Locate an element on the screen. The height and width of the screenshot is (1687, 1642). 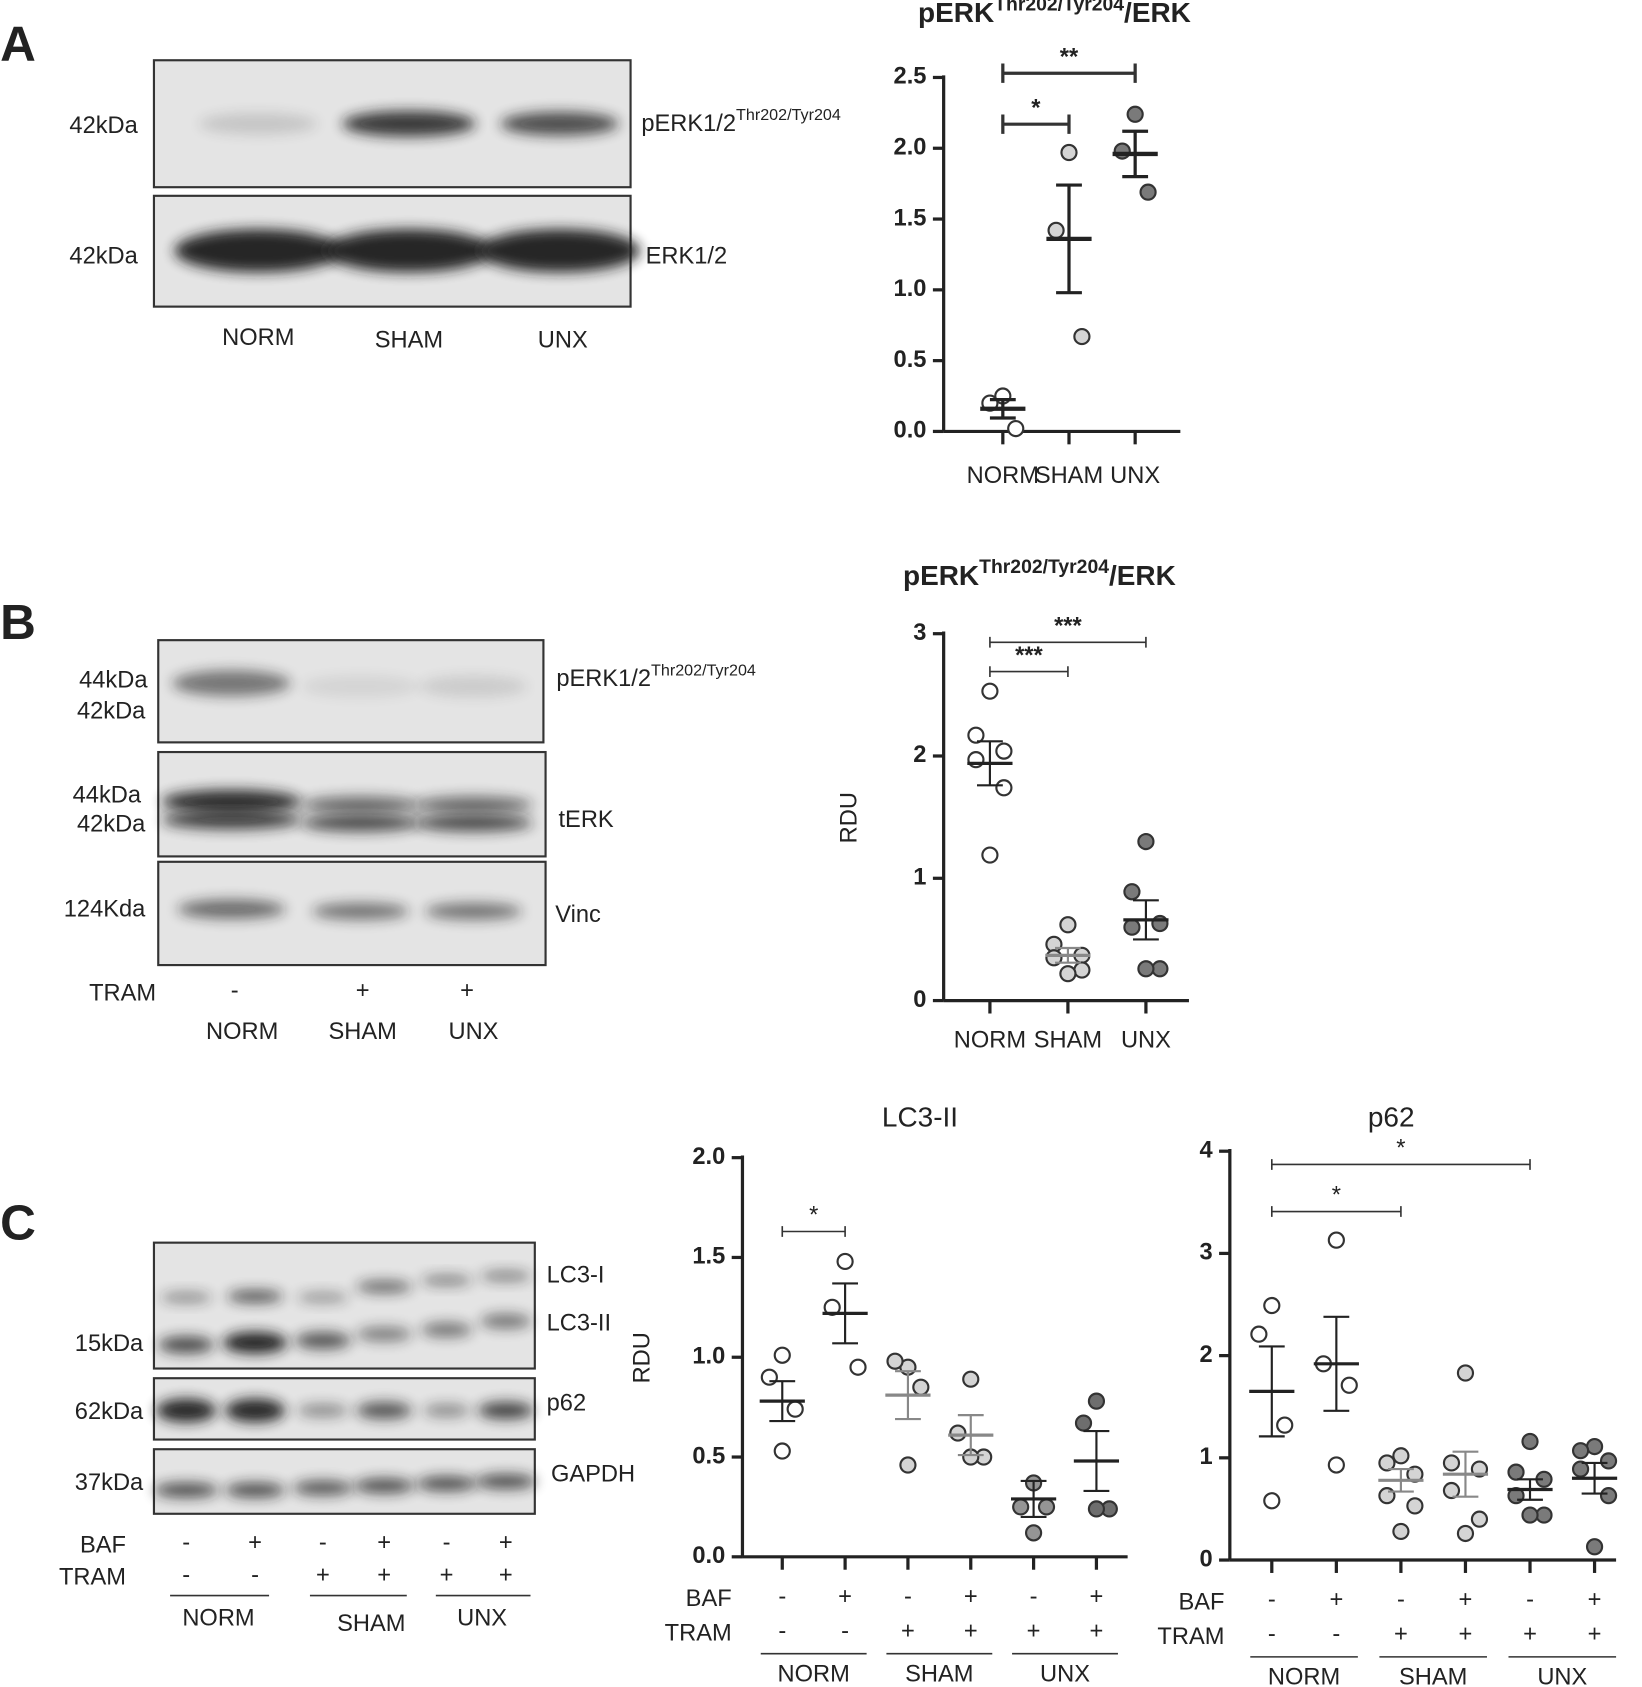
x-tick-label: UNX is located at coordinates (1146, 1041).